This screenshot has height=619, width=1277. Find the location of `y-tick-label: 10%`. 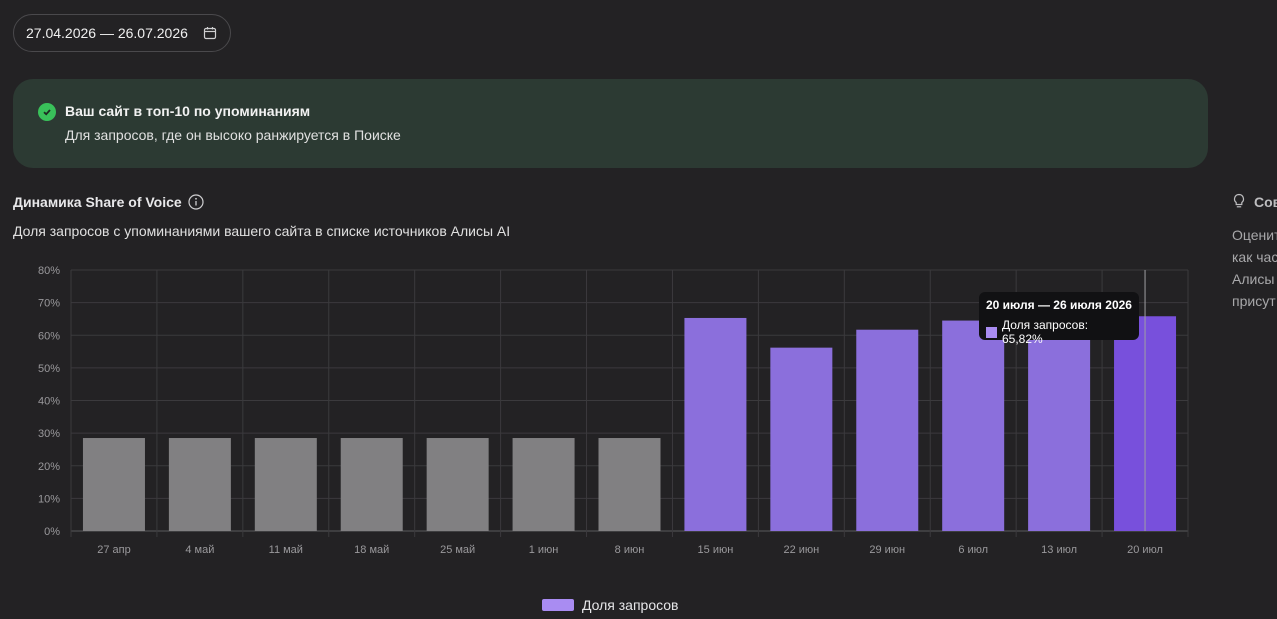

y-tick-label: 10% is located at coordinates (49, 499).